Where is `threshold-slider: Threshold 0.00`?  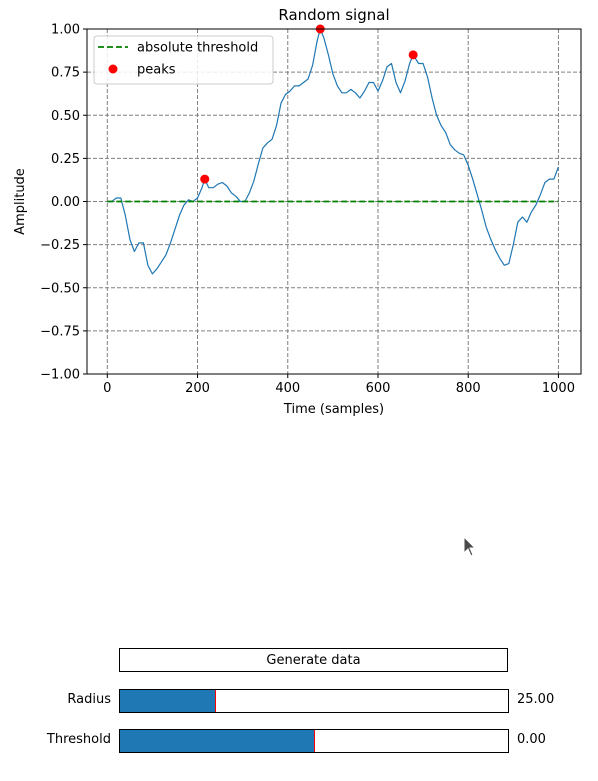 threshold-slider: Threshold 0.00 is located at coordinates (299, 741).